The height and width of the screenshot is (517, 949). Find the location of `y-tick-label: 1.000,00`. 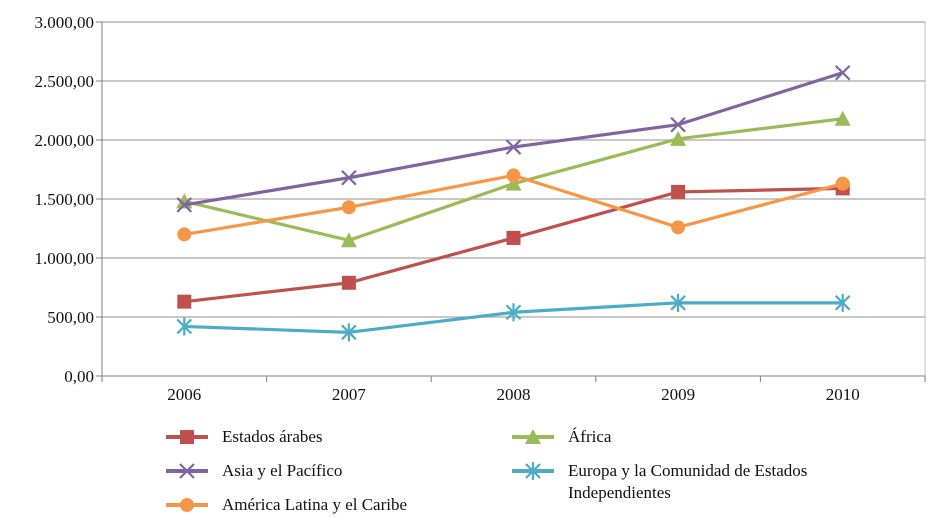

y-tick-label: 1.000,00 is located at coordinates (65, 258).